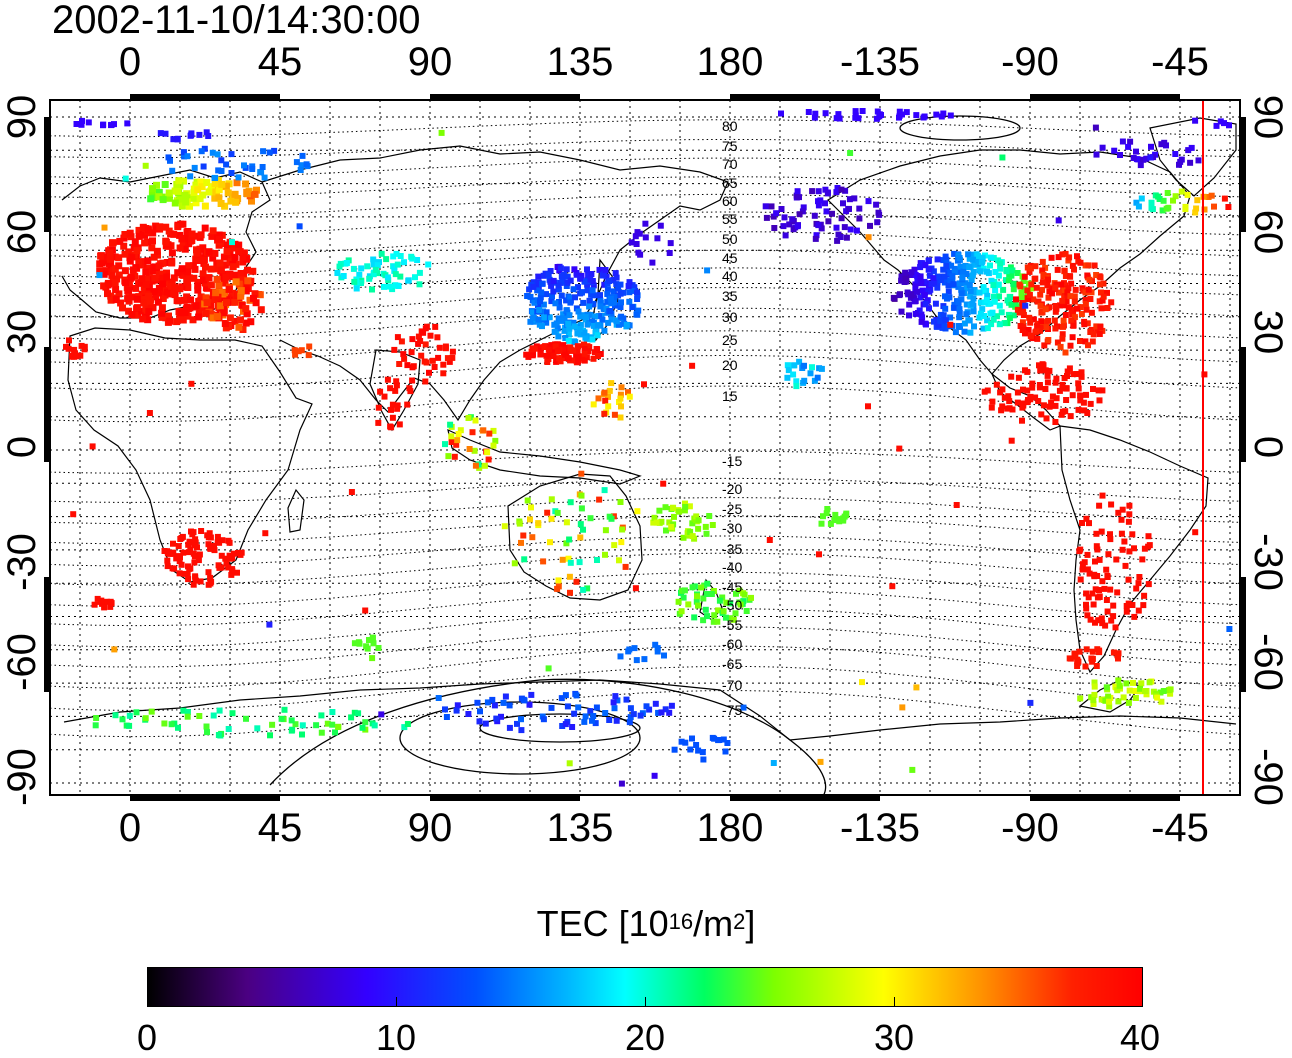  Describe the element at coordinates (602, 923) in the screenshot. I see `colorbar-label-main: TEC [10` at that location.